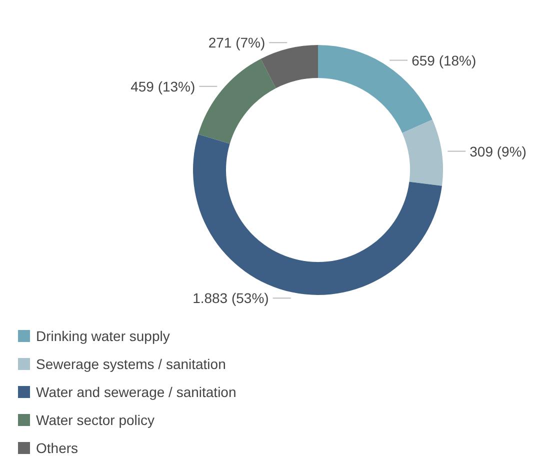 This screenshot has width=542, height=462. I want to click on data-label: 1.883 (53%), so click(230, 298).